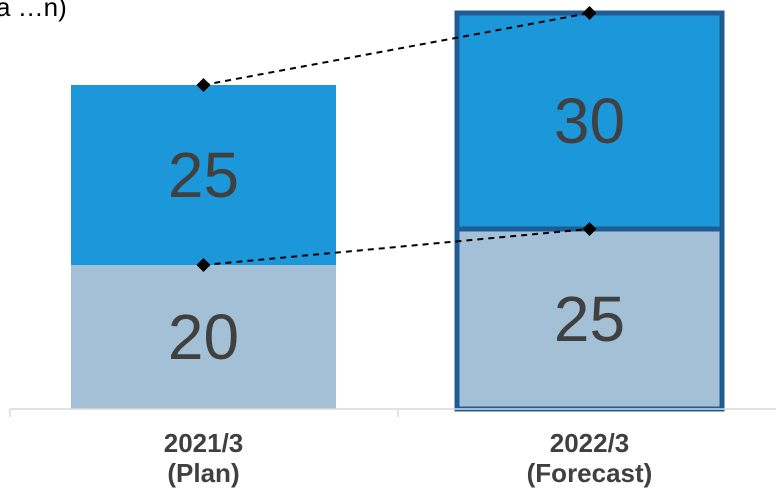 This screenshot has width=776, height=491. Describe the element at coordinates (203, 473) in the screenshot. I see `category-label-0-1: (Plan)` at that location.